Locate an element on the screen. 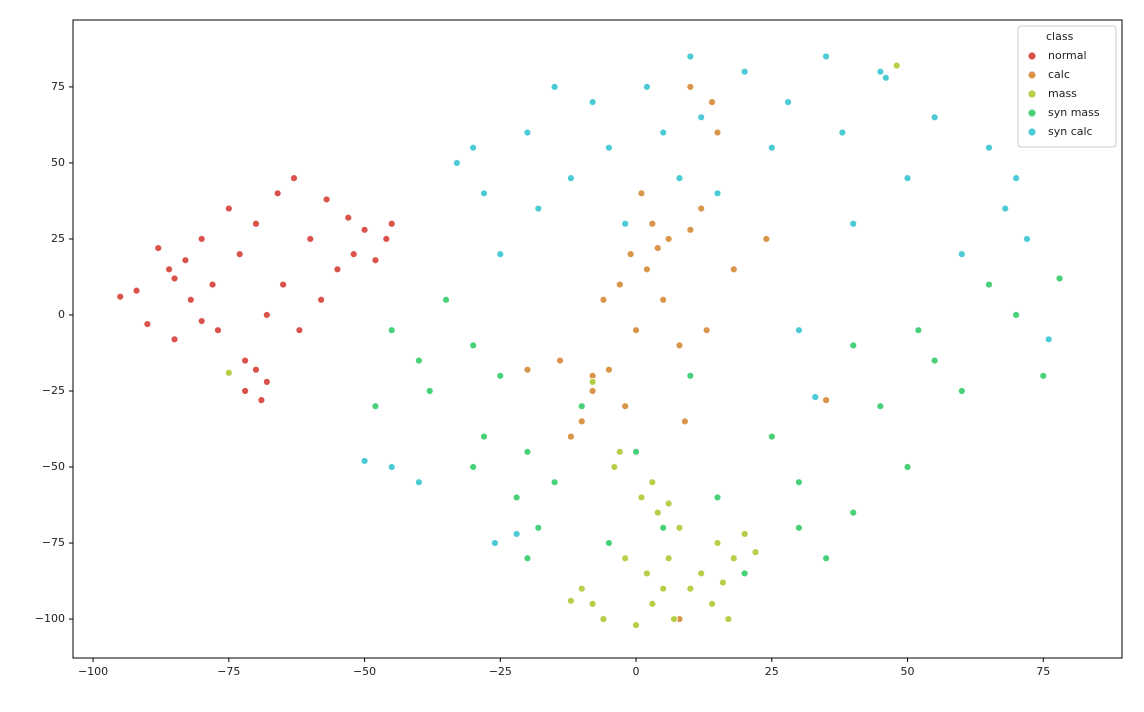  x-tick-label: 50 is located at coordinates (908, 671).